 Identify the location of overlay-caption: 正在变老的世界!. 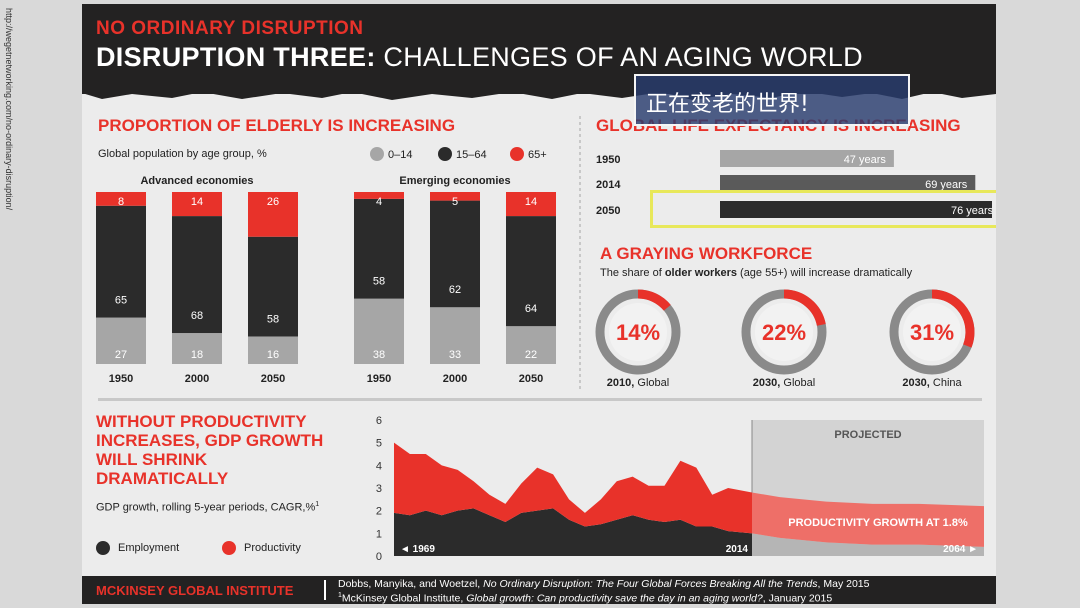
(772, 100).